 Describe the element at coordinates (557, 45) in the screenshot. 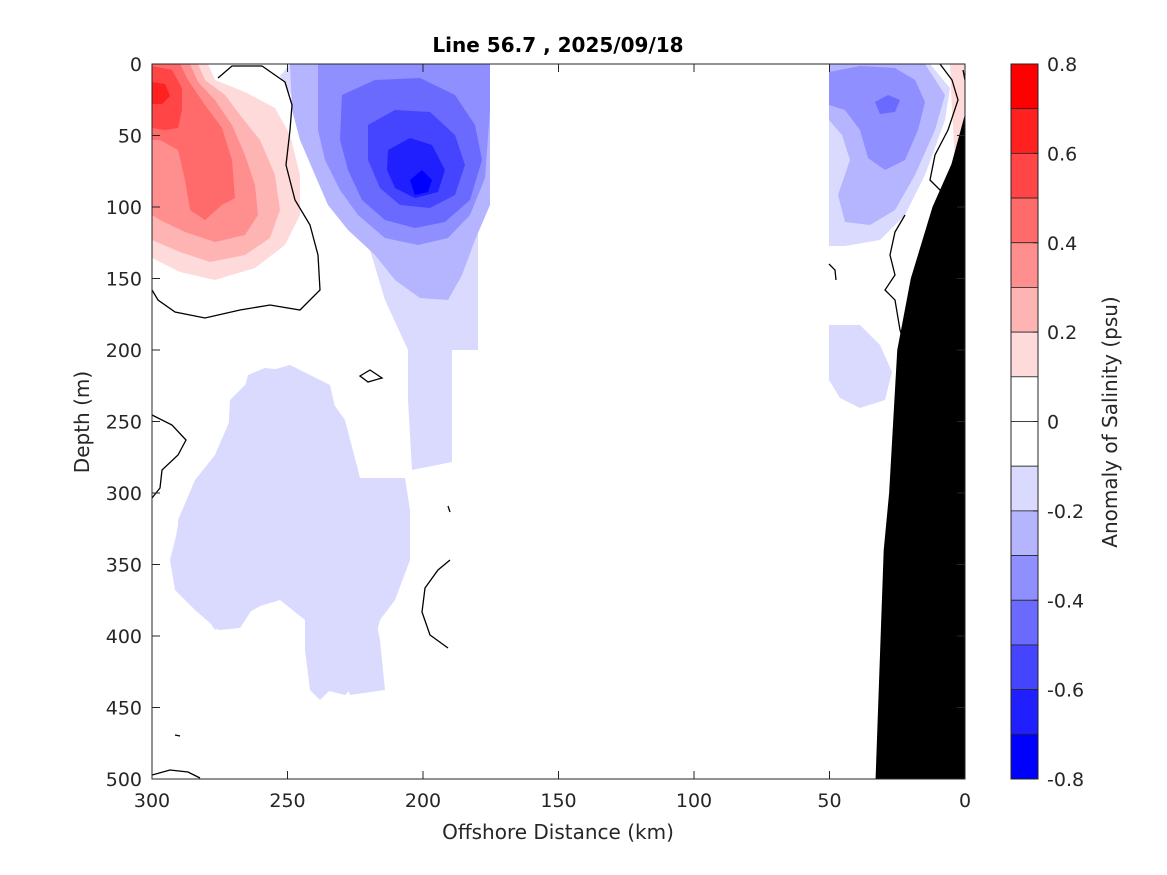

I see `chart-title: Line 56.7 , 2025/09/18` at that location.